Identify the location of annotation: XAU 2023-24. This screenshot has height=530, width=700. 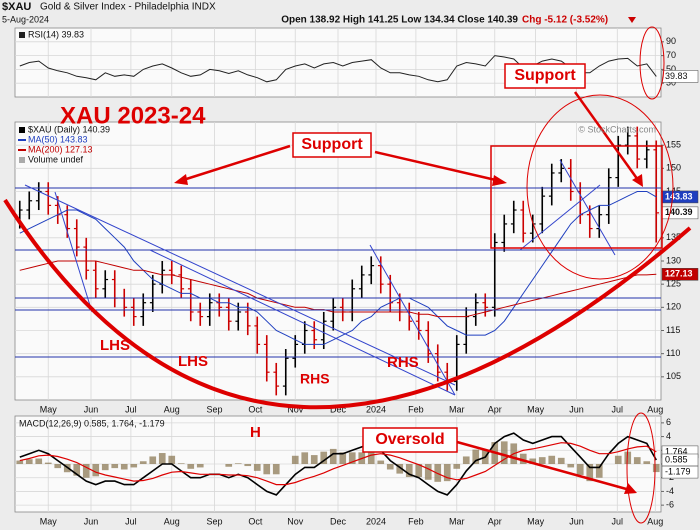
(133, 115).